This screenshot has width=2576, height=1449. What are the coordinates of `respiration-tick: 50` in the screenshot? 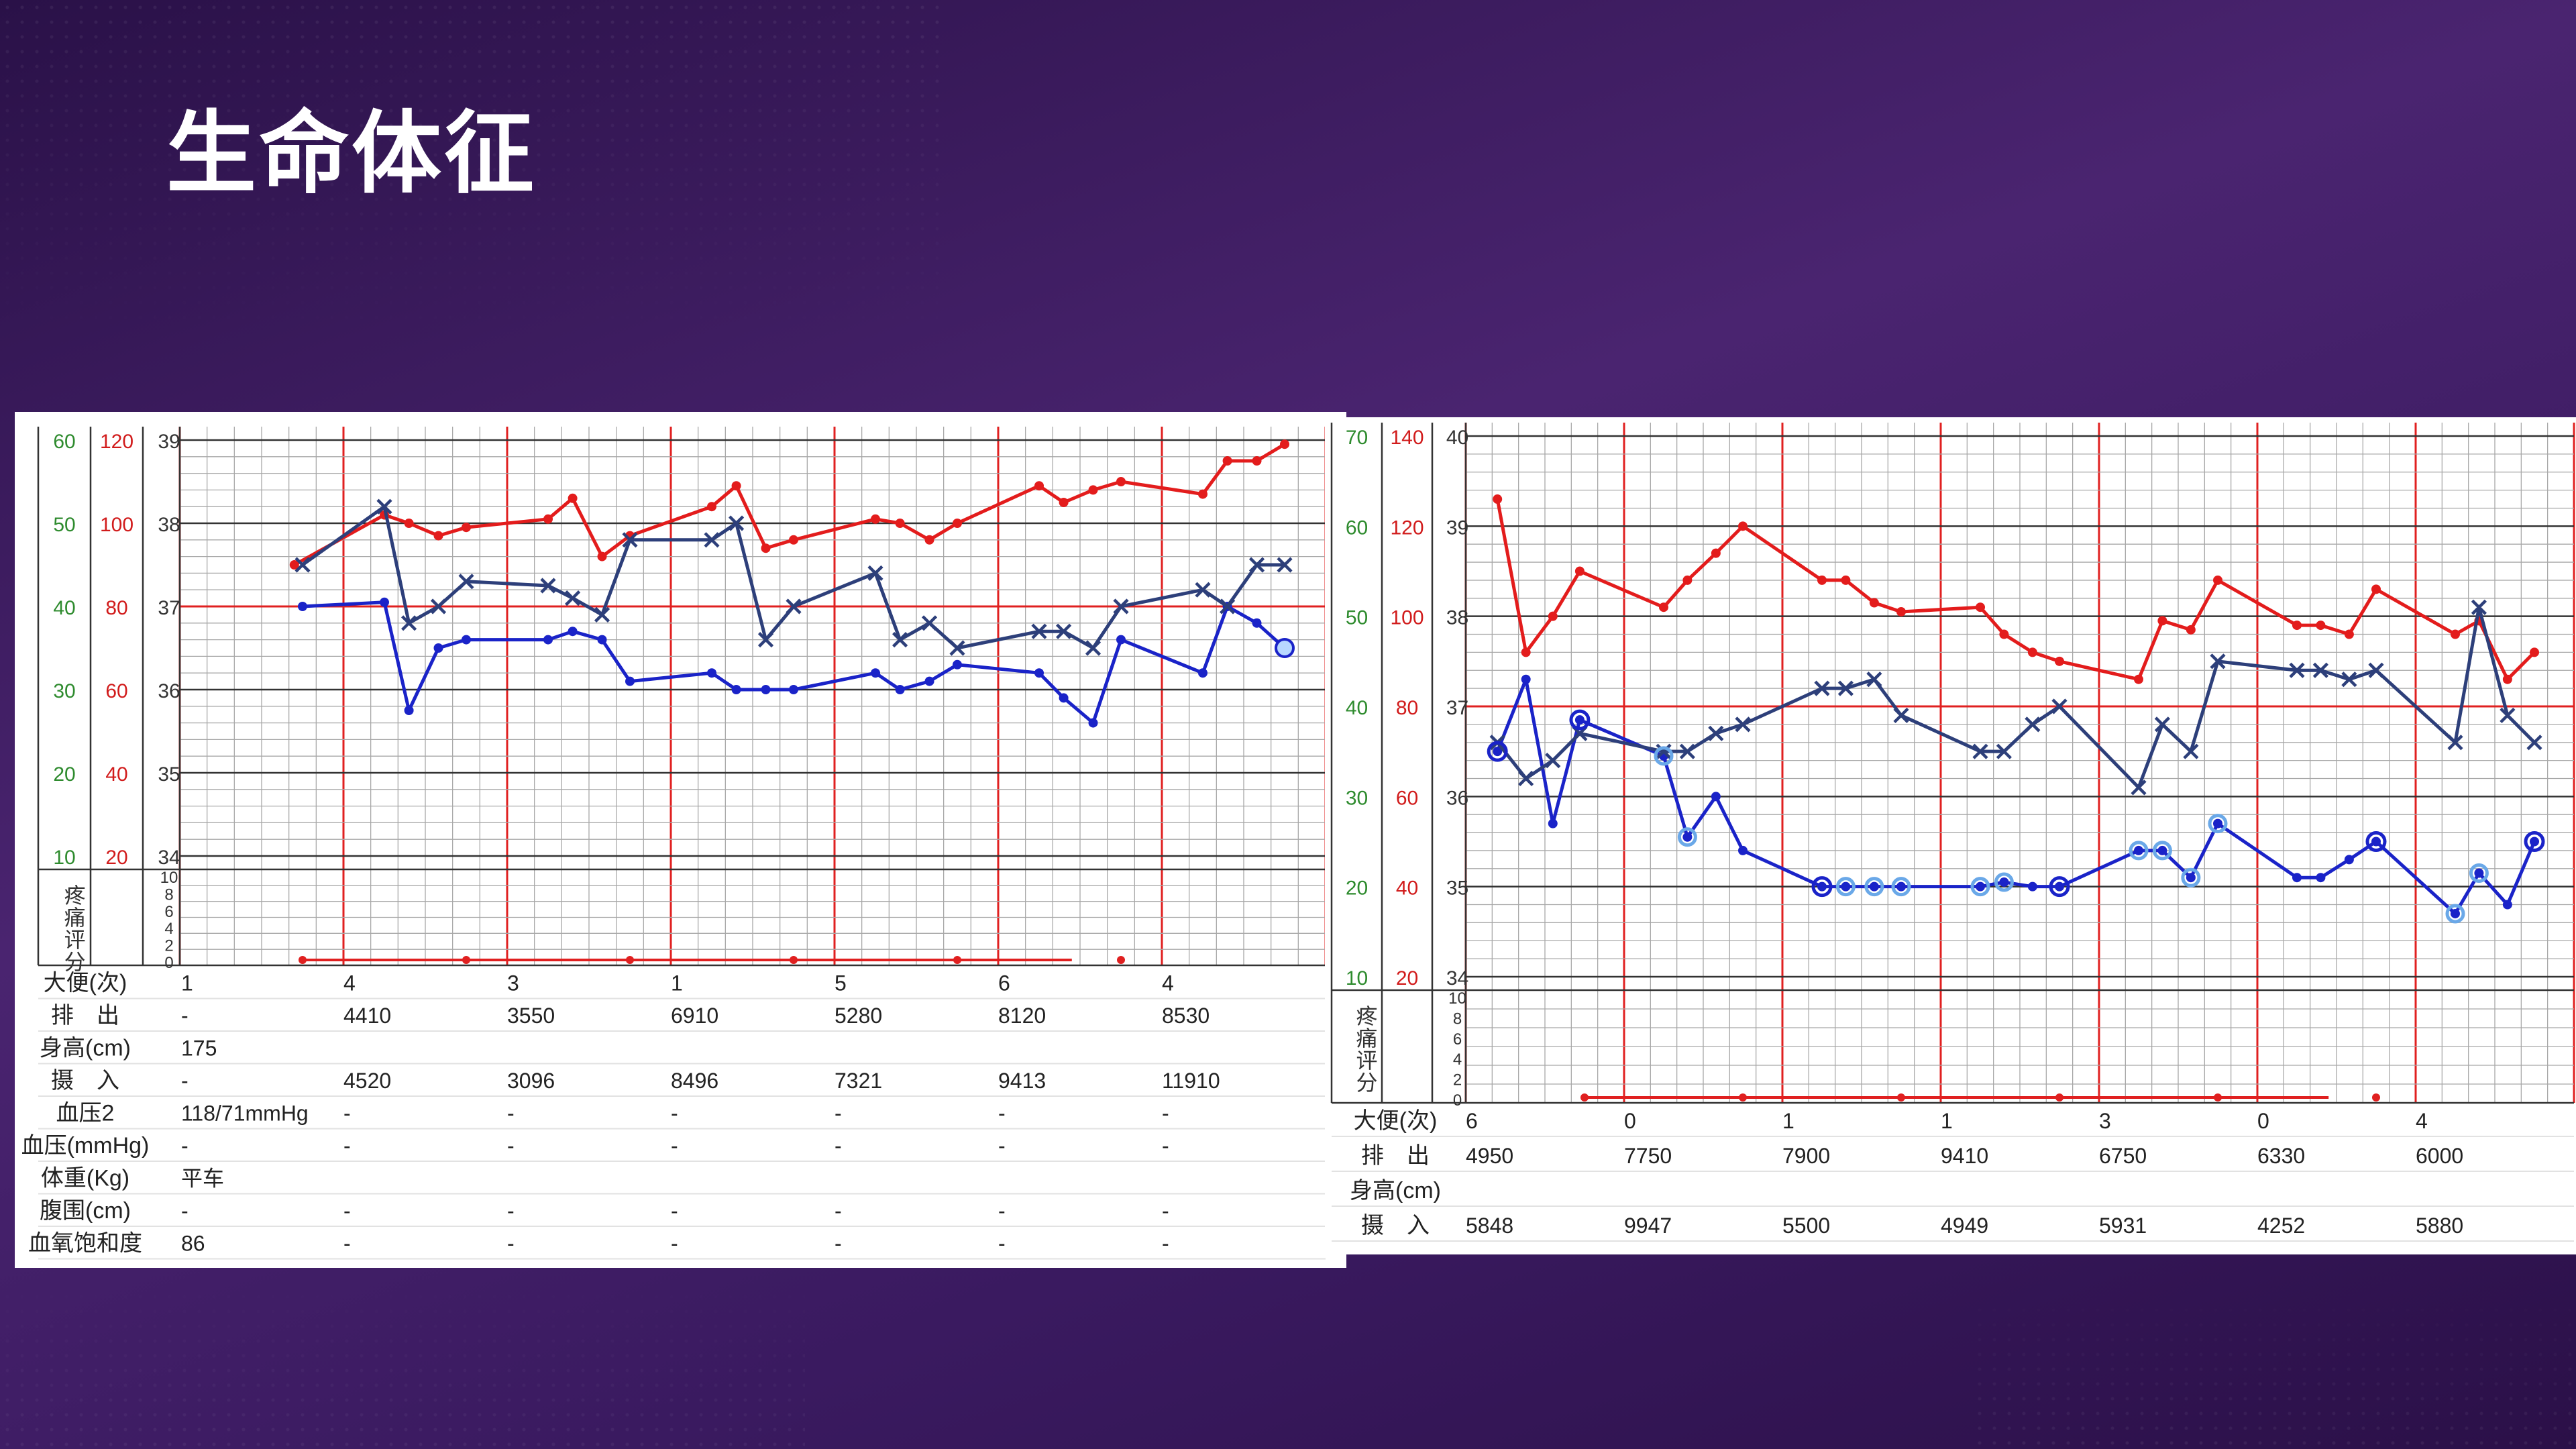 It's located at (64, 525).